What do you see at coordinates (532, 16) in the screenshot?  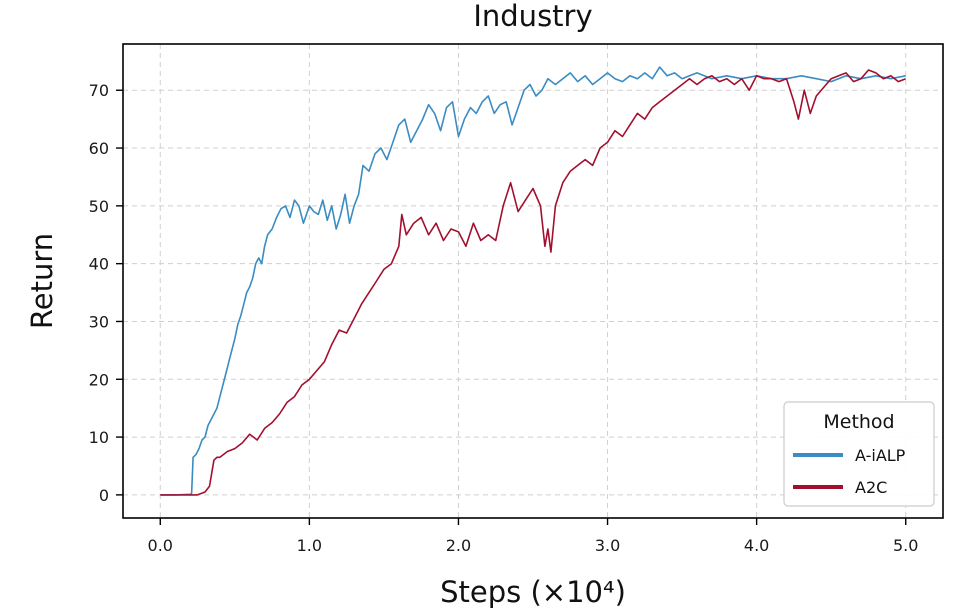 I see `chart-title: Industry` at bounding box center [532, 16].